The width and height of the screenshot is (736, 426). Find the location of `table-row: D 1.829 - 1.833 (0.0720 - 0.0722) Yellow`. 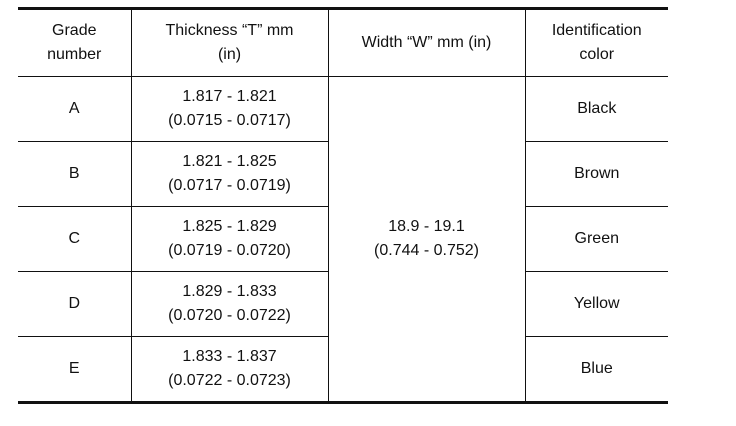

table-row: D 1.829 - 1.833 (0.0720 - 0.0722) Yellow is located at coordinates (343, 304).